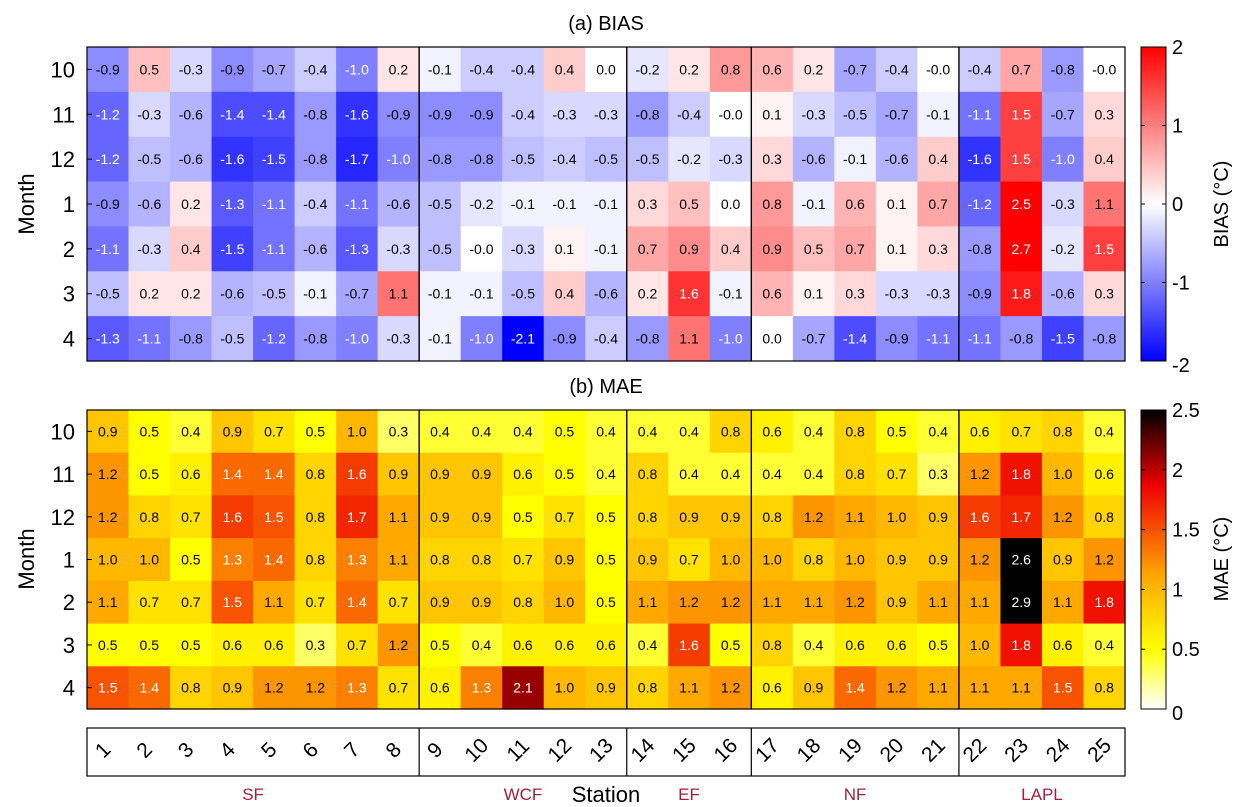 Image resolution: width=1260 pixels, height=807 pixels. I want to click on mae-value-m11-s4: 1.4, so click(233, 474).